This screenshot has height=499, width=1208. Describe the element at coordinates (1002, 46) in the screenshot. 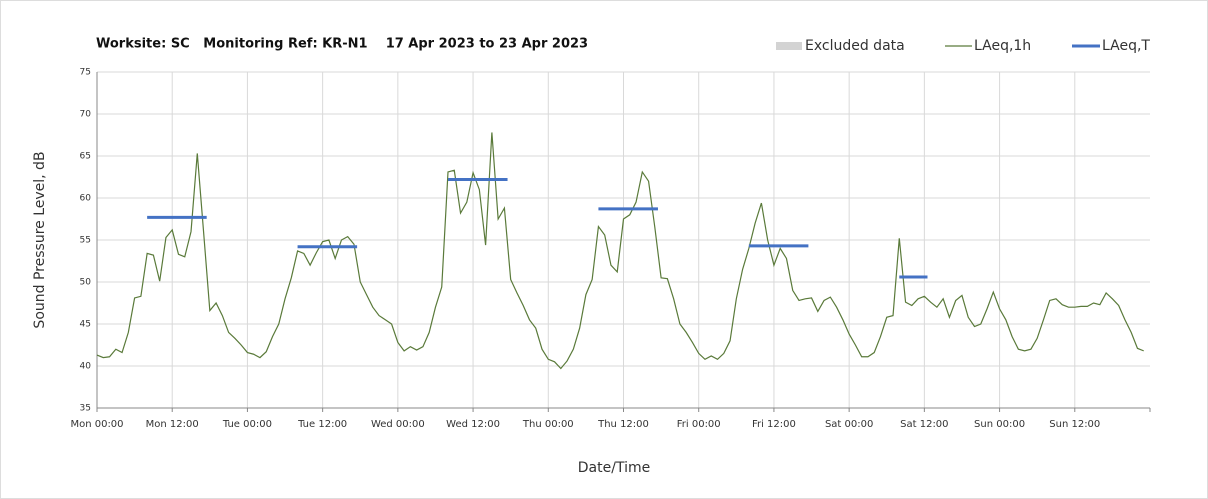

I see `legend-label: LAeq,1h` at that location.